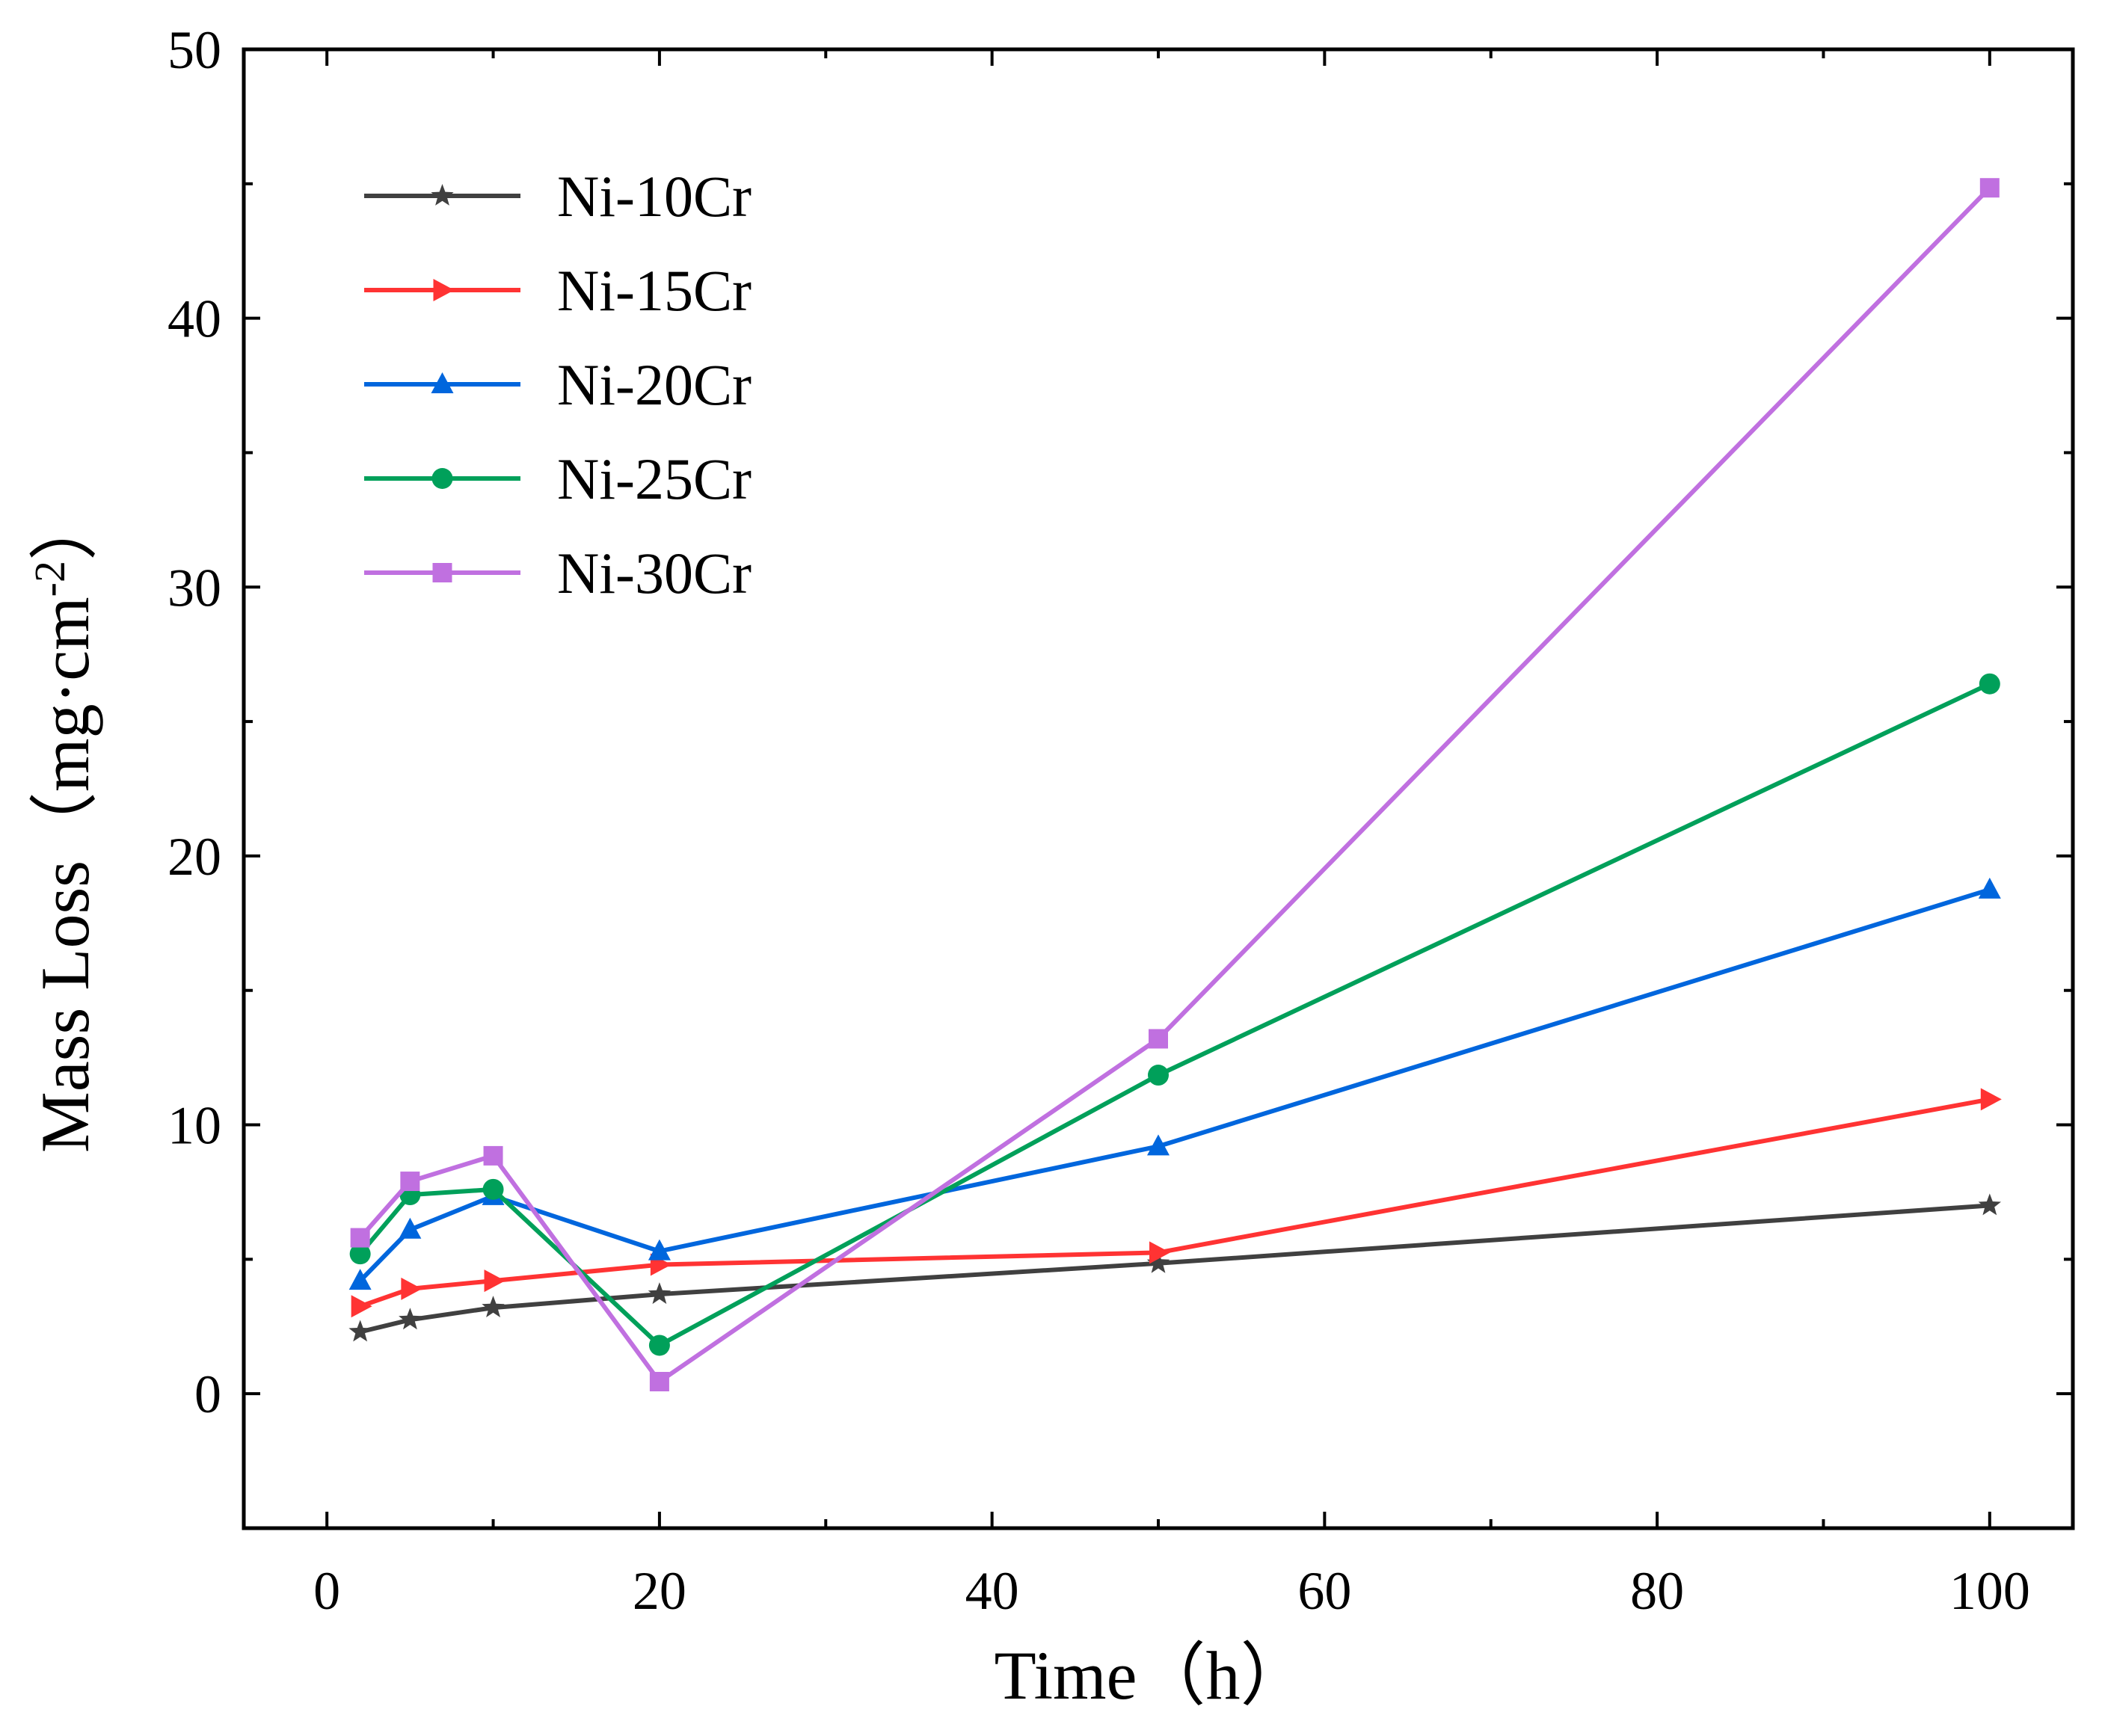 The height and width of the screenshot is (1736, 2102). What do you see at coordinates (65, 526) in the screenshot?
I see `y-axis-title-close: ）` at bounding box center [65, 526].